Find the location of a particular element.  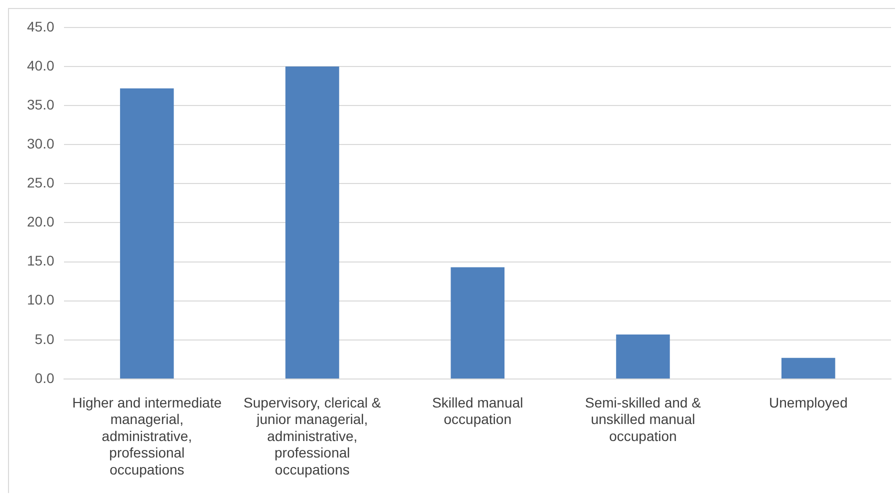

y-tick-label: 30.0 is located at coordinates (40, 143).